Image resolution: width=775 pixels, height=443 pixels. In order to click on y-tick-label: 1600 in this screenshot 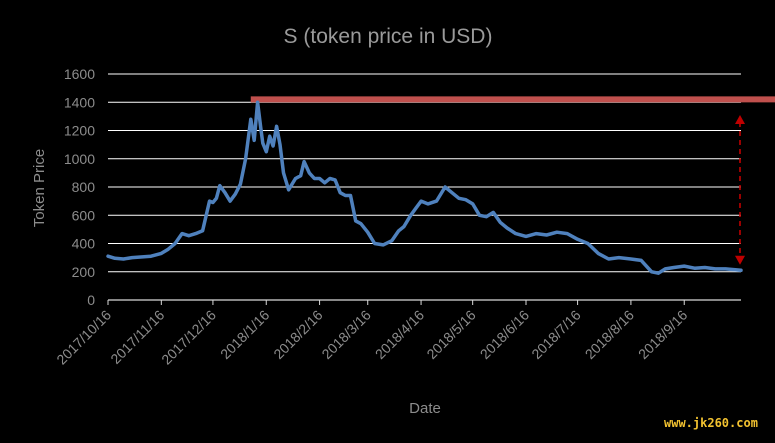, I will do `click(79, 74)`.